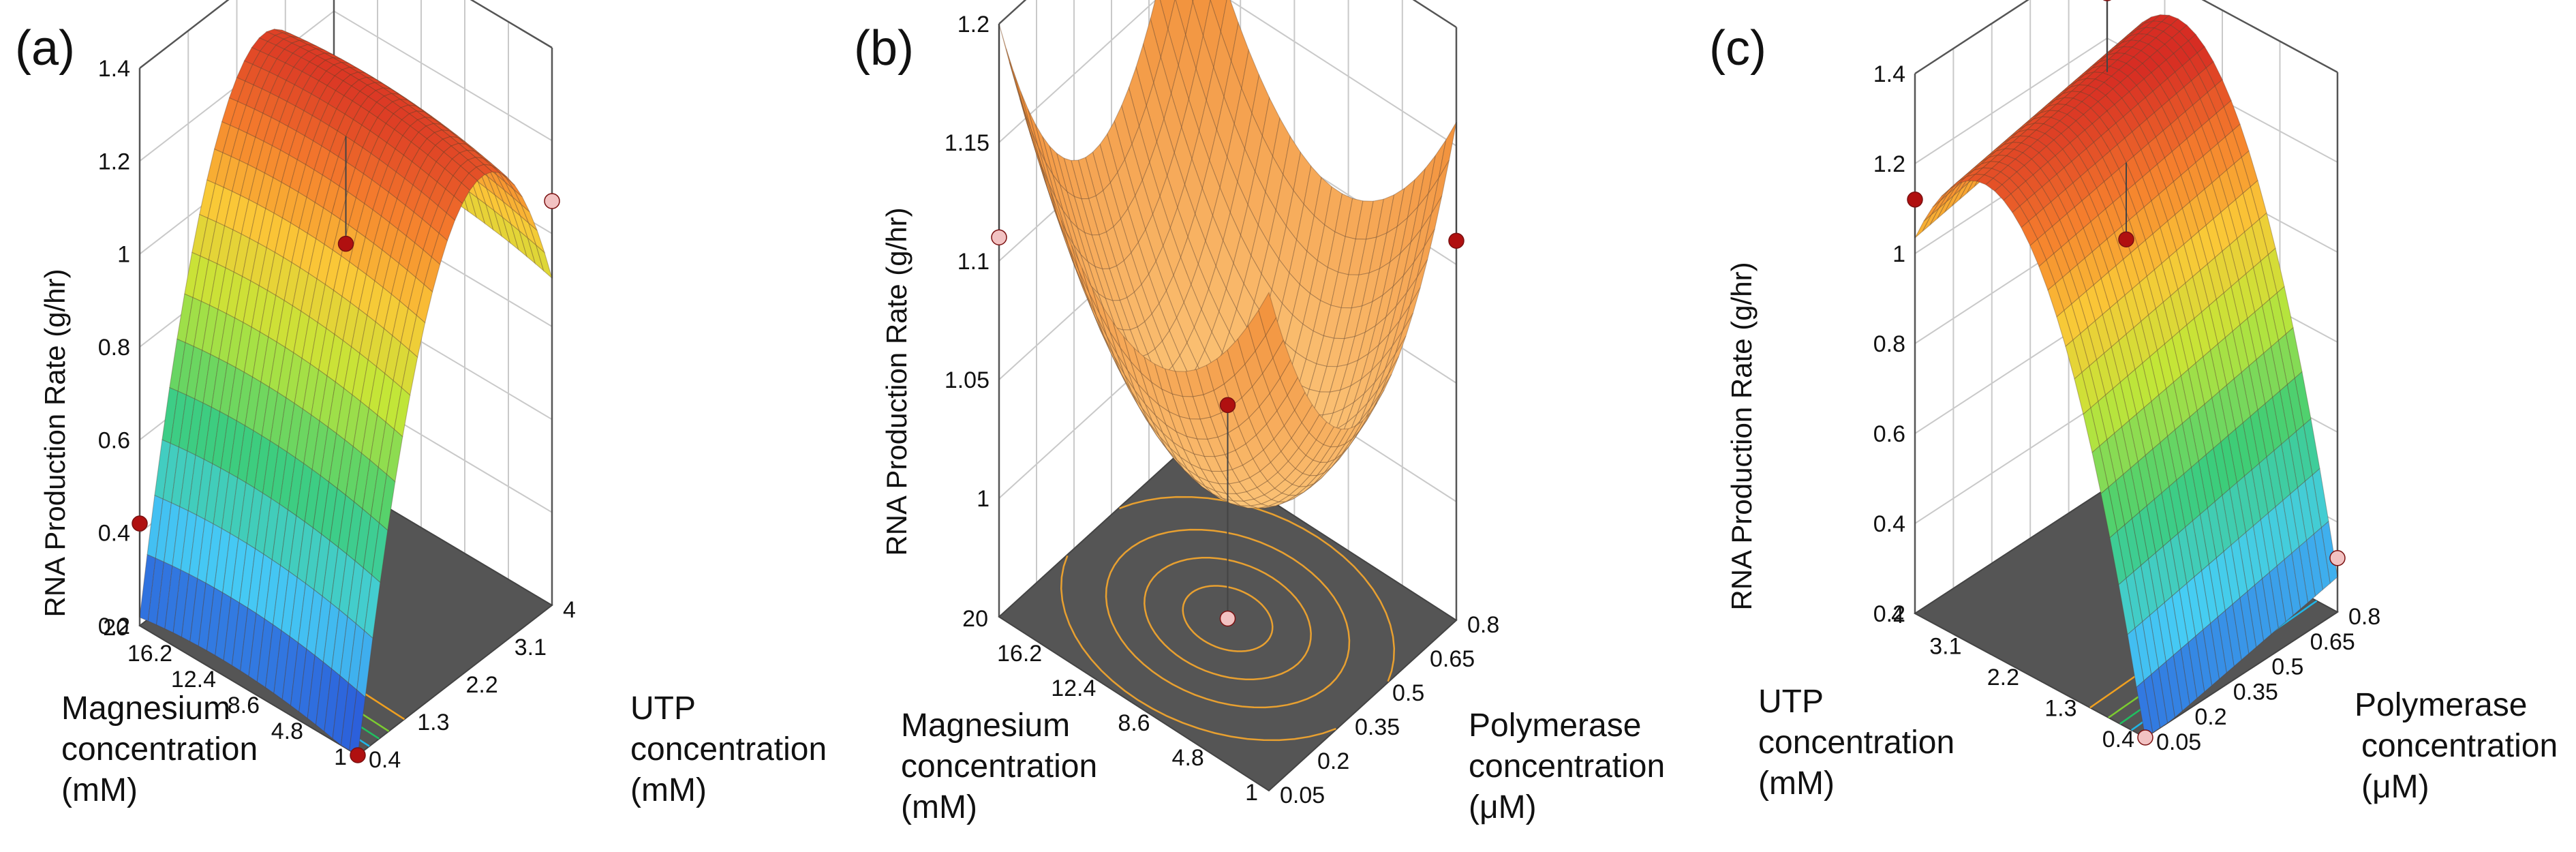 This screenshot has height=852, width=2576. I want to click on right-axis-tick-label: 0.5, so click(2287, 667).